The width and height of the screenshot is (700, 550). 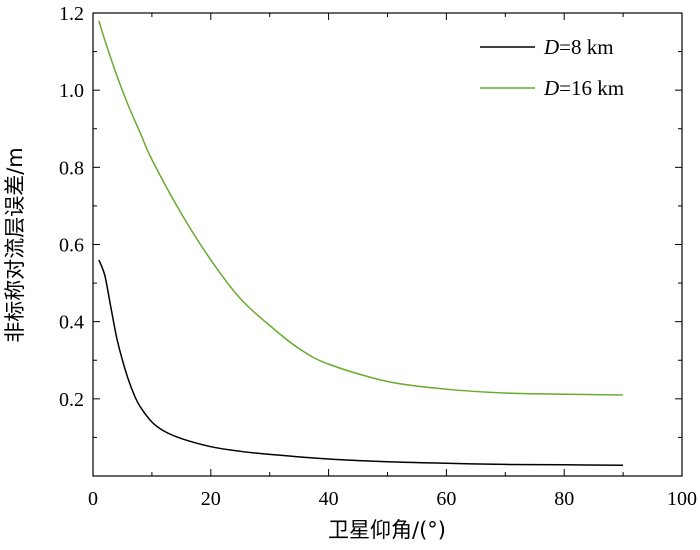 What do you see at coordinates (329, 499) in the screenshot?
I see `x-tick-label: 40` at bounding box center [329, 499].